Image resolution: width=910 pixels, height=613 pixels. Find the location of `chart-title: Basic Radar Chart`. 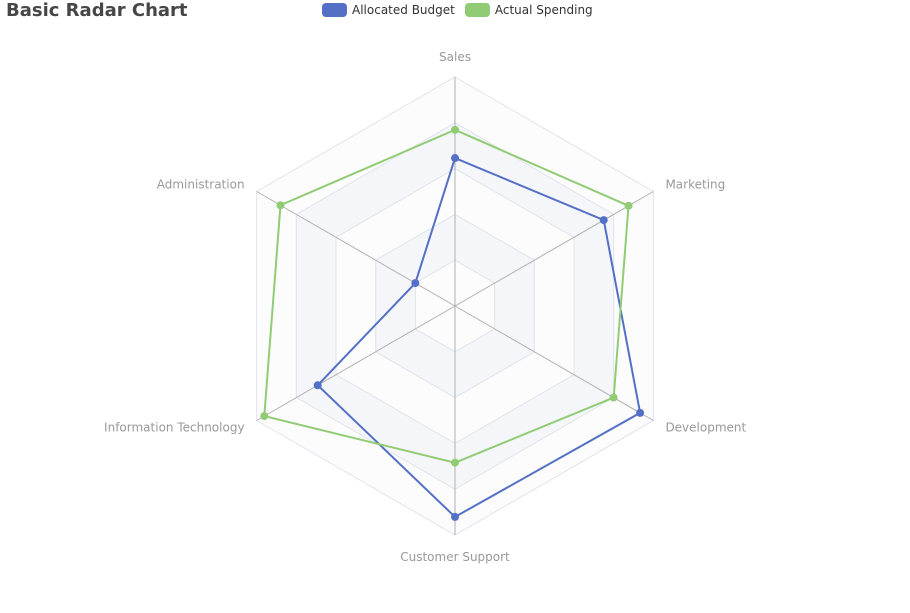

chart-title: Basic Radar Chart is located at coordinates (97, 10).